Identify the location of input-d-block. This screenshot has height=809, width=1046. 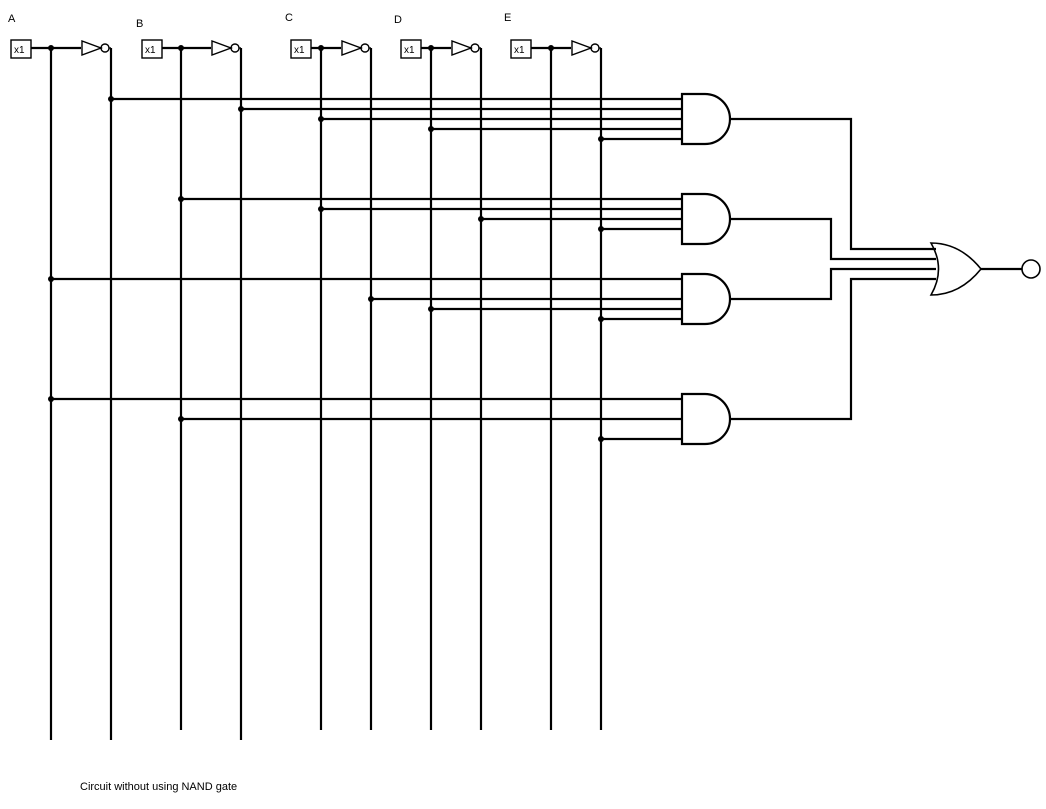
(441, 384).